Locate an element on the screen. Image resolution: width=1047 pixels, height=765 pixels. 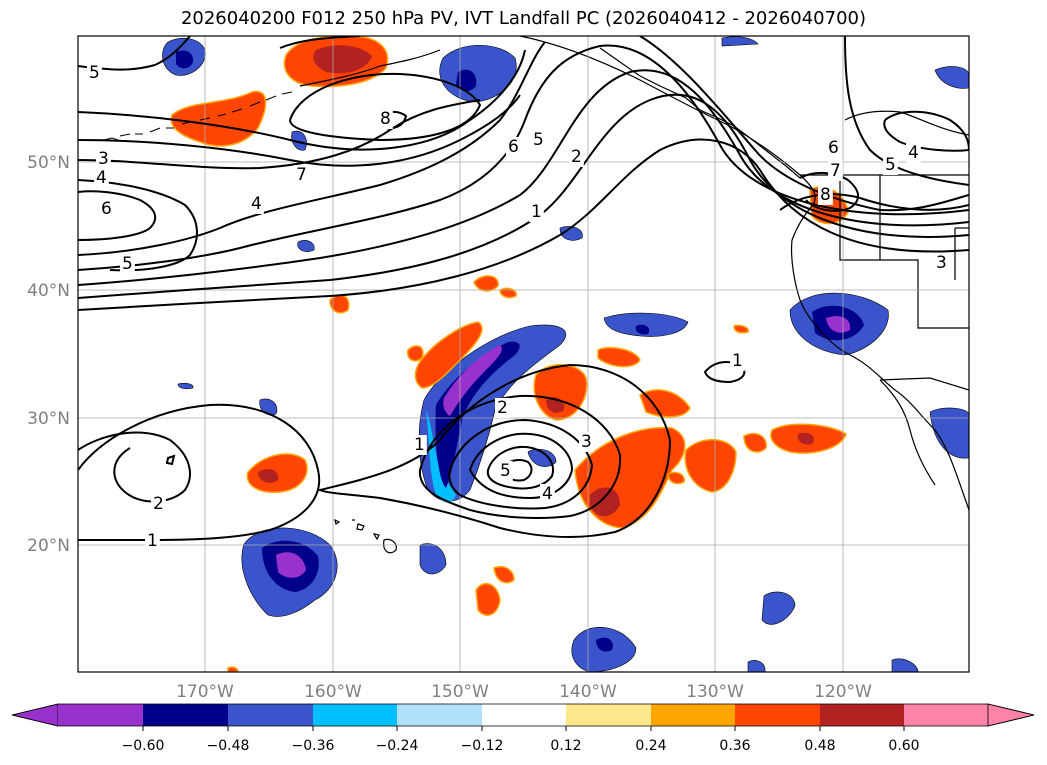
lon-label-170w: 170°W is located at coordinates (205, 692).